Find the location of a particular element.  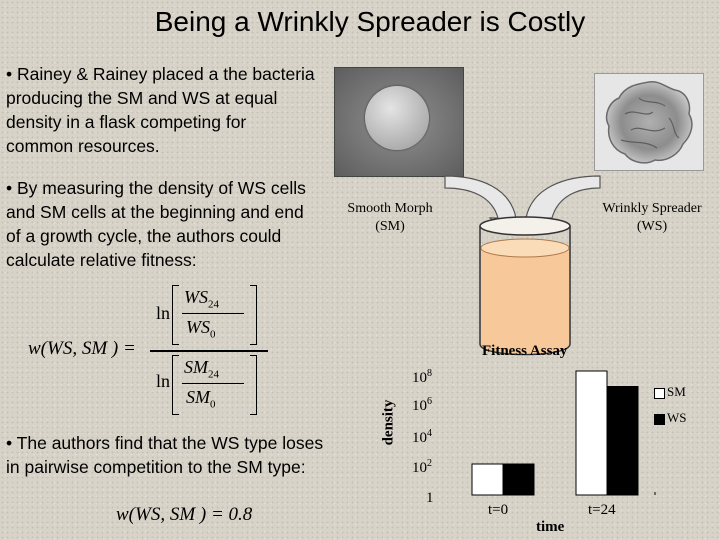

smooth-morph-label: Smooth Morph (SM) is located at coordinates (390, 218).